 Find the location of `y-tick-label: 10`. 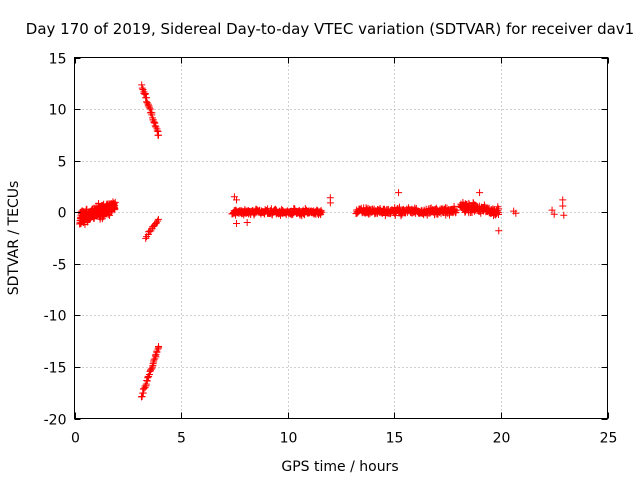

y-tick-label: 10 is located at coordinates (58, 111).